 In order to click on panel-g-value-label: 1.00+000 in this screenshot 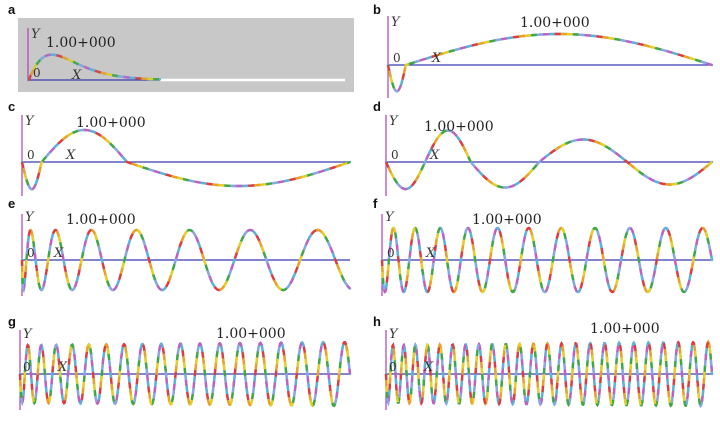, I will do `click(251, 334)`.